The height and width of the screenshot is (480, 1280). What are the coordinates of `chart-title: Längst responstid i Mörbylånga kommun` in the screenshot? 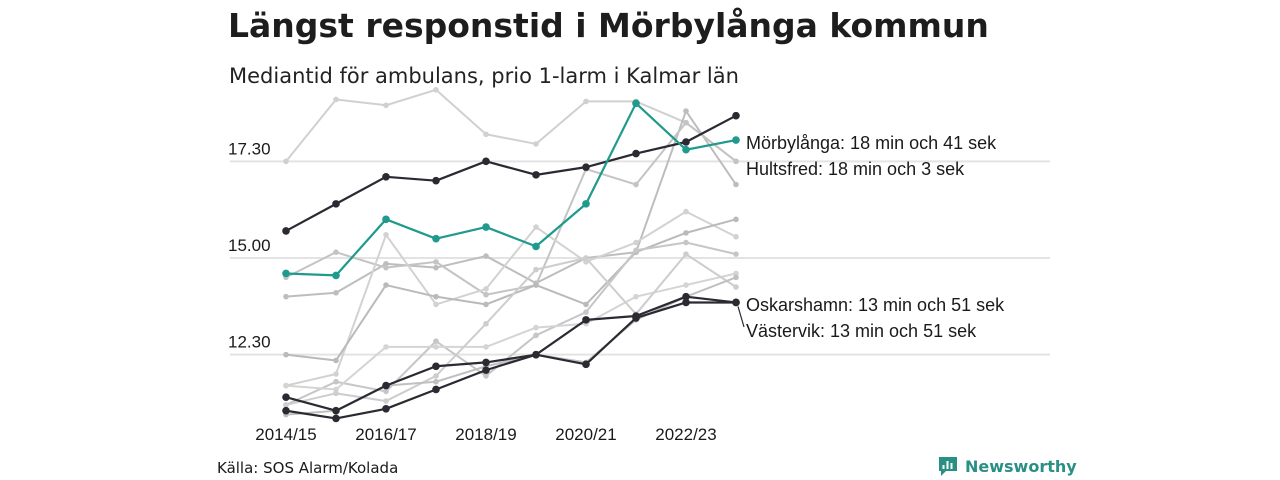 It's located at (608, 25).